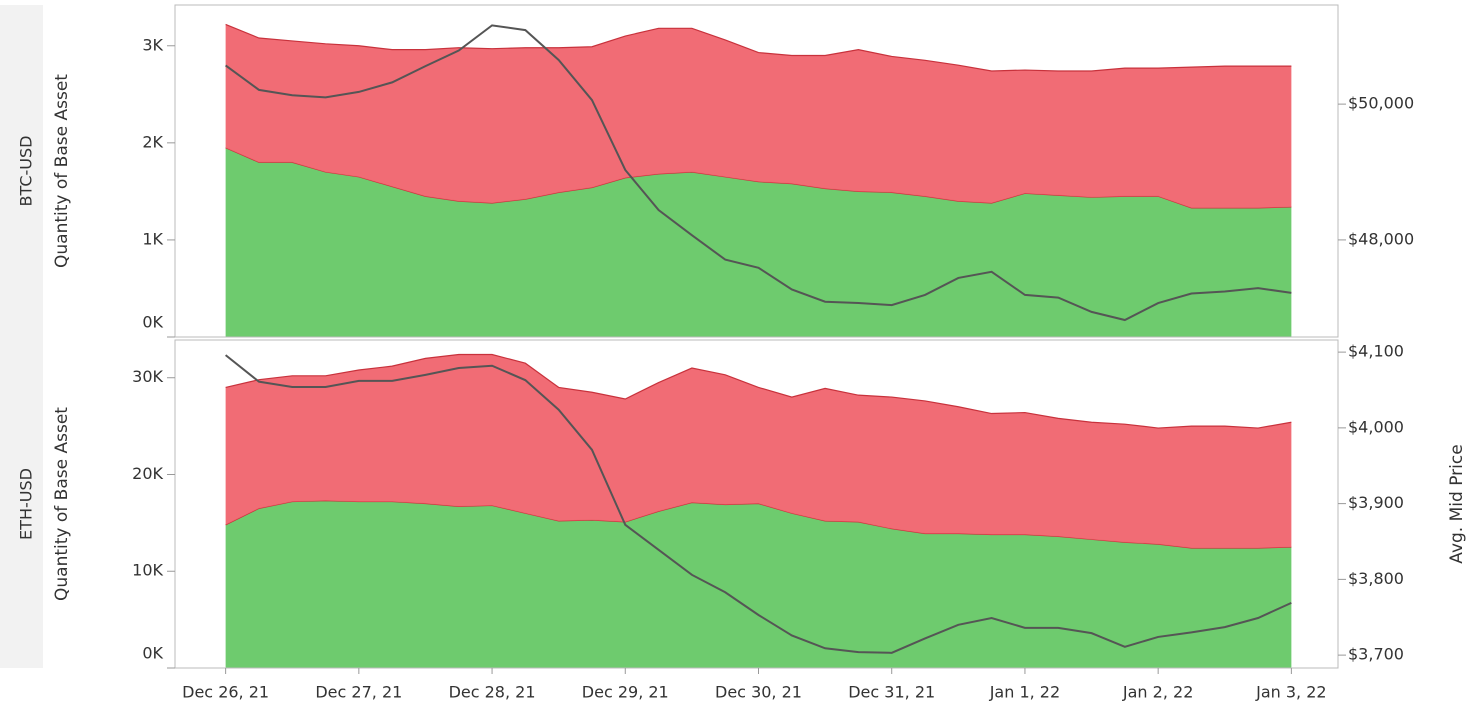 The image size is (1482, 713). I want to click on x-tick-label: Jan 3, 22, so click(1290, 692).